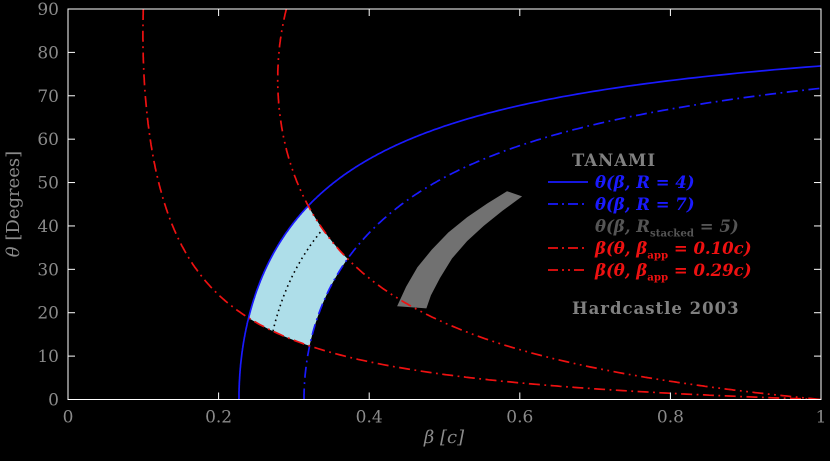 The image size is (830, 461). What do you see at coordinates (369, 418) in the screenshot?
I see `x-tick-label: 0.4` at bounding box center [369, 418].